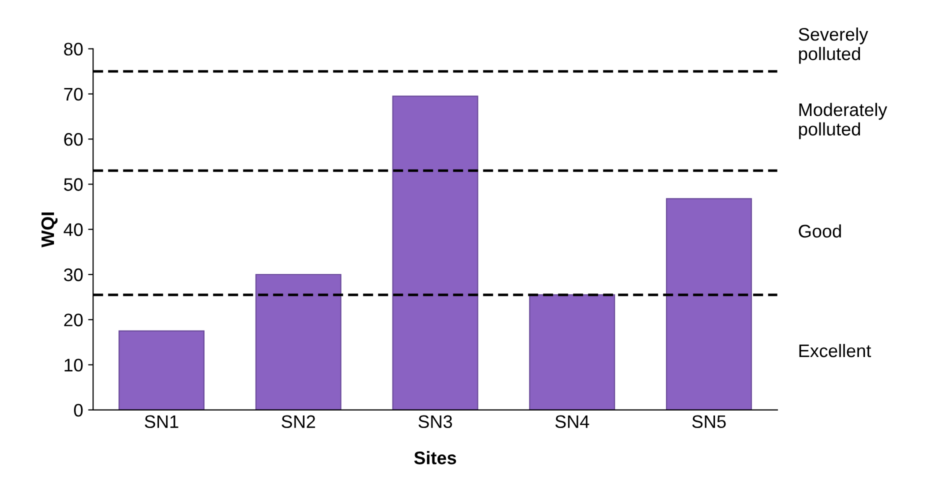  Describe the element at coordinates (435, 421) in the screenshot. I see `x-tick-label: SN3` at that location.